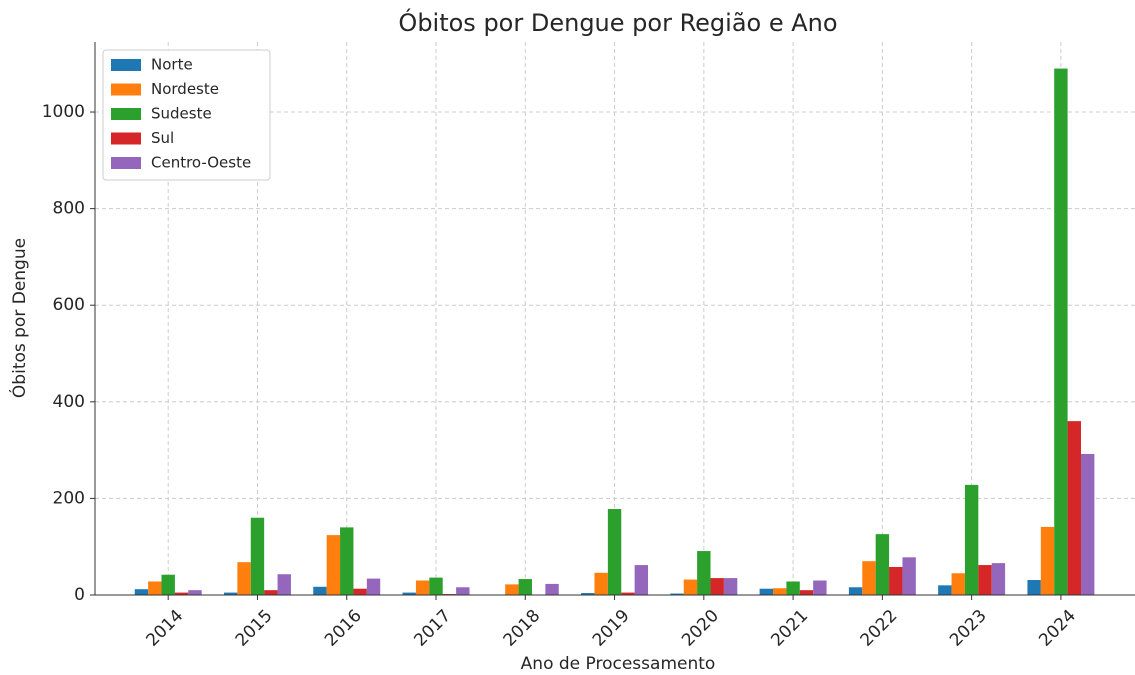  I want to click on x-axis-label: Ano de Processamento, so click(618, 664).